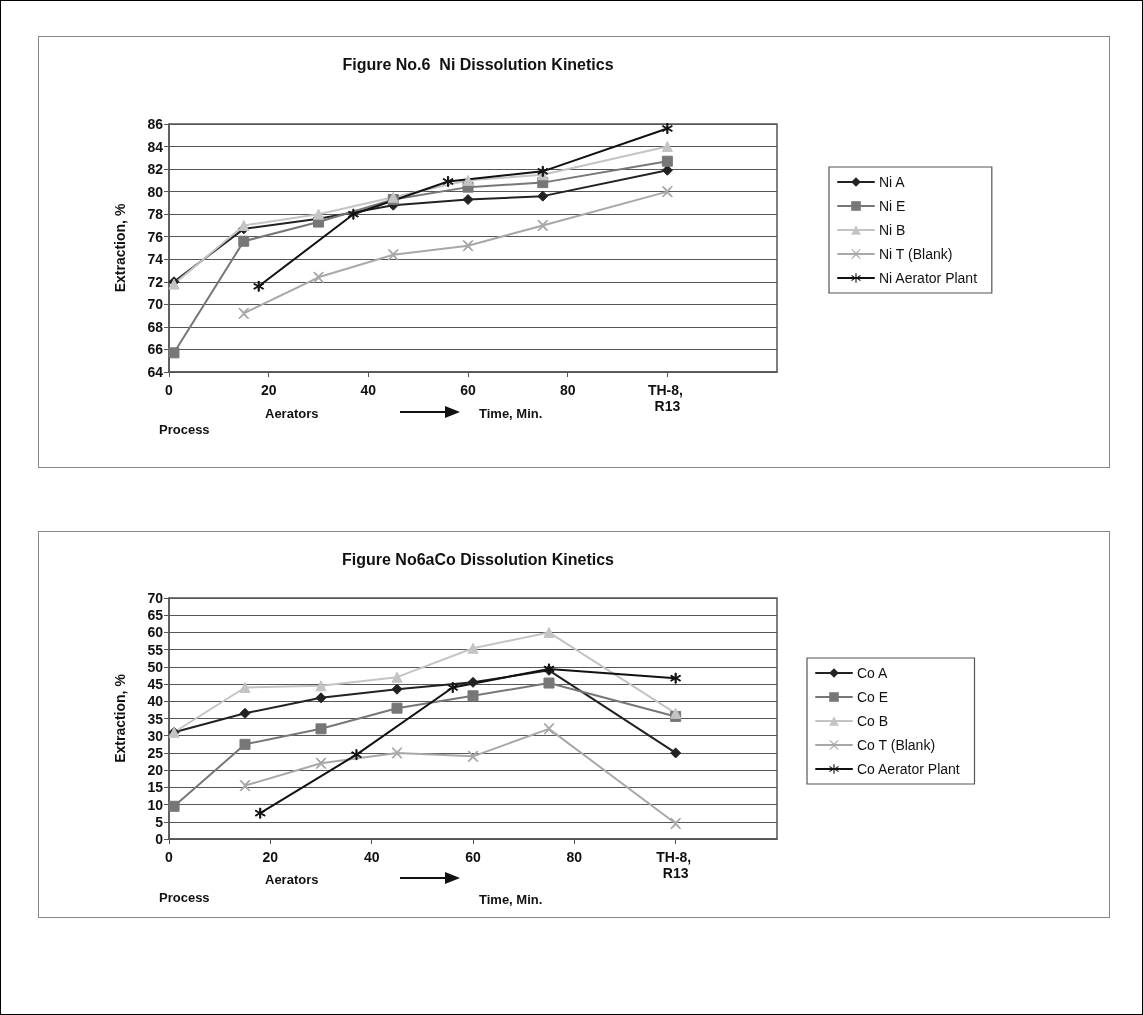  I want to click on y-tick-label: 0, so click(159, 839).